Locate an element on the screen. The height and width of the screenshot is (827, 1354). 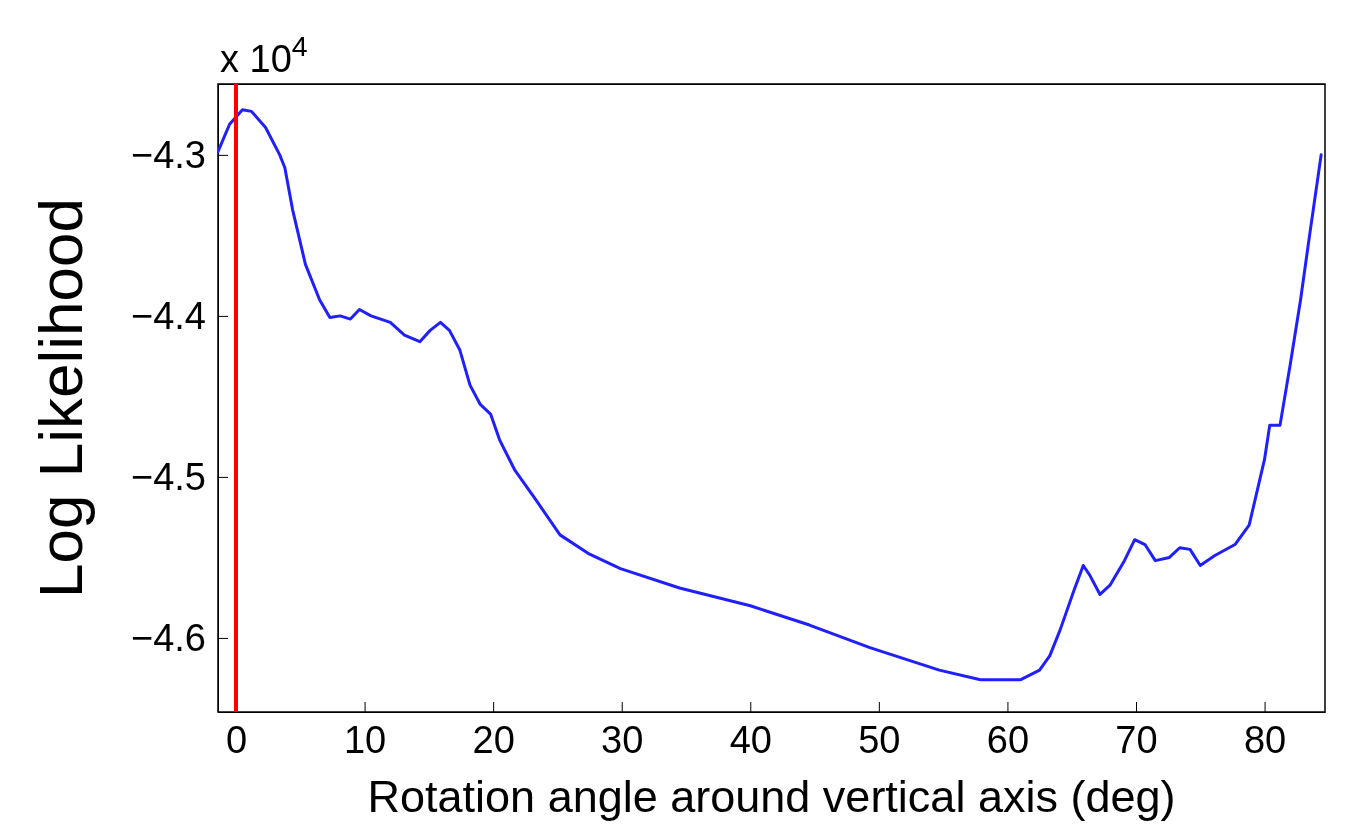
x-tick-label: 60 is located at coordinates (1008, 739).